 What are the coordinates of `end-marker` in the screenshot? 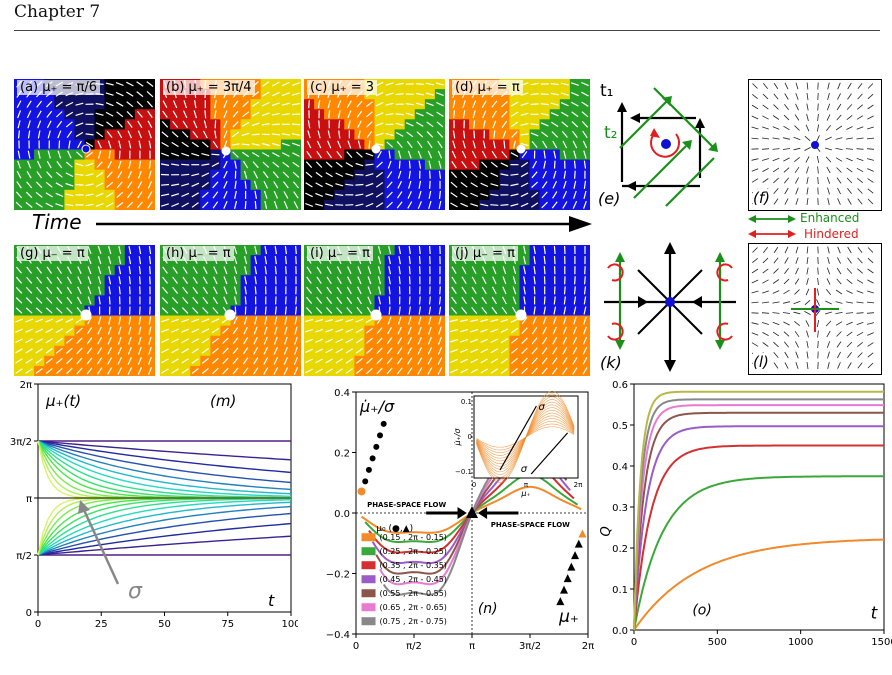 It's located at (567, 578).